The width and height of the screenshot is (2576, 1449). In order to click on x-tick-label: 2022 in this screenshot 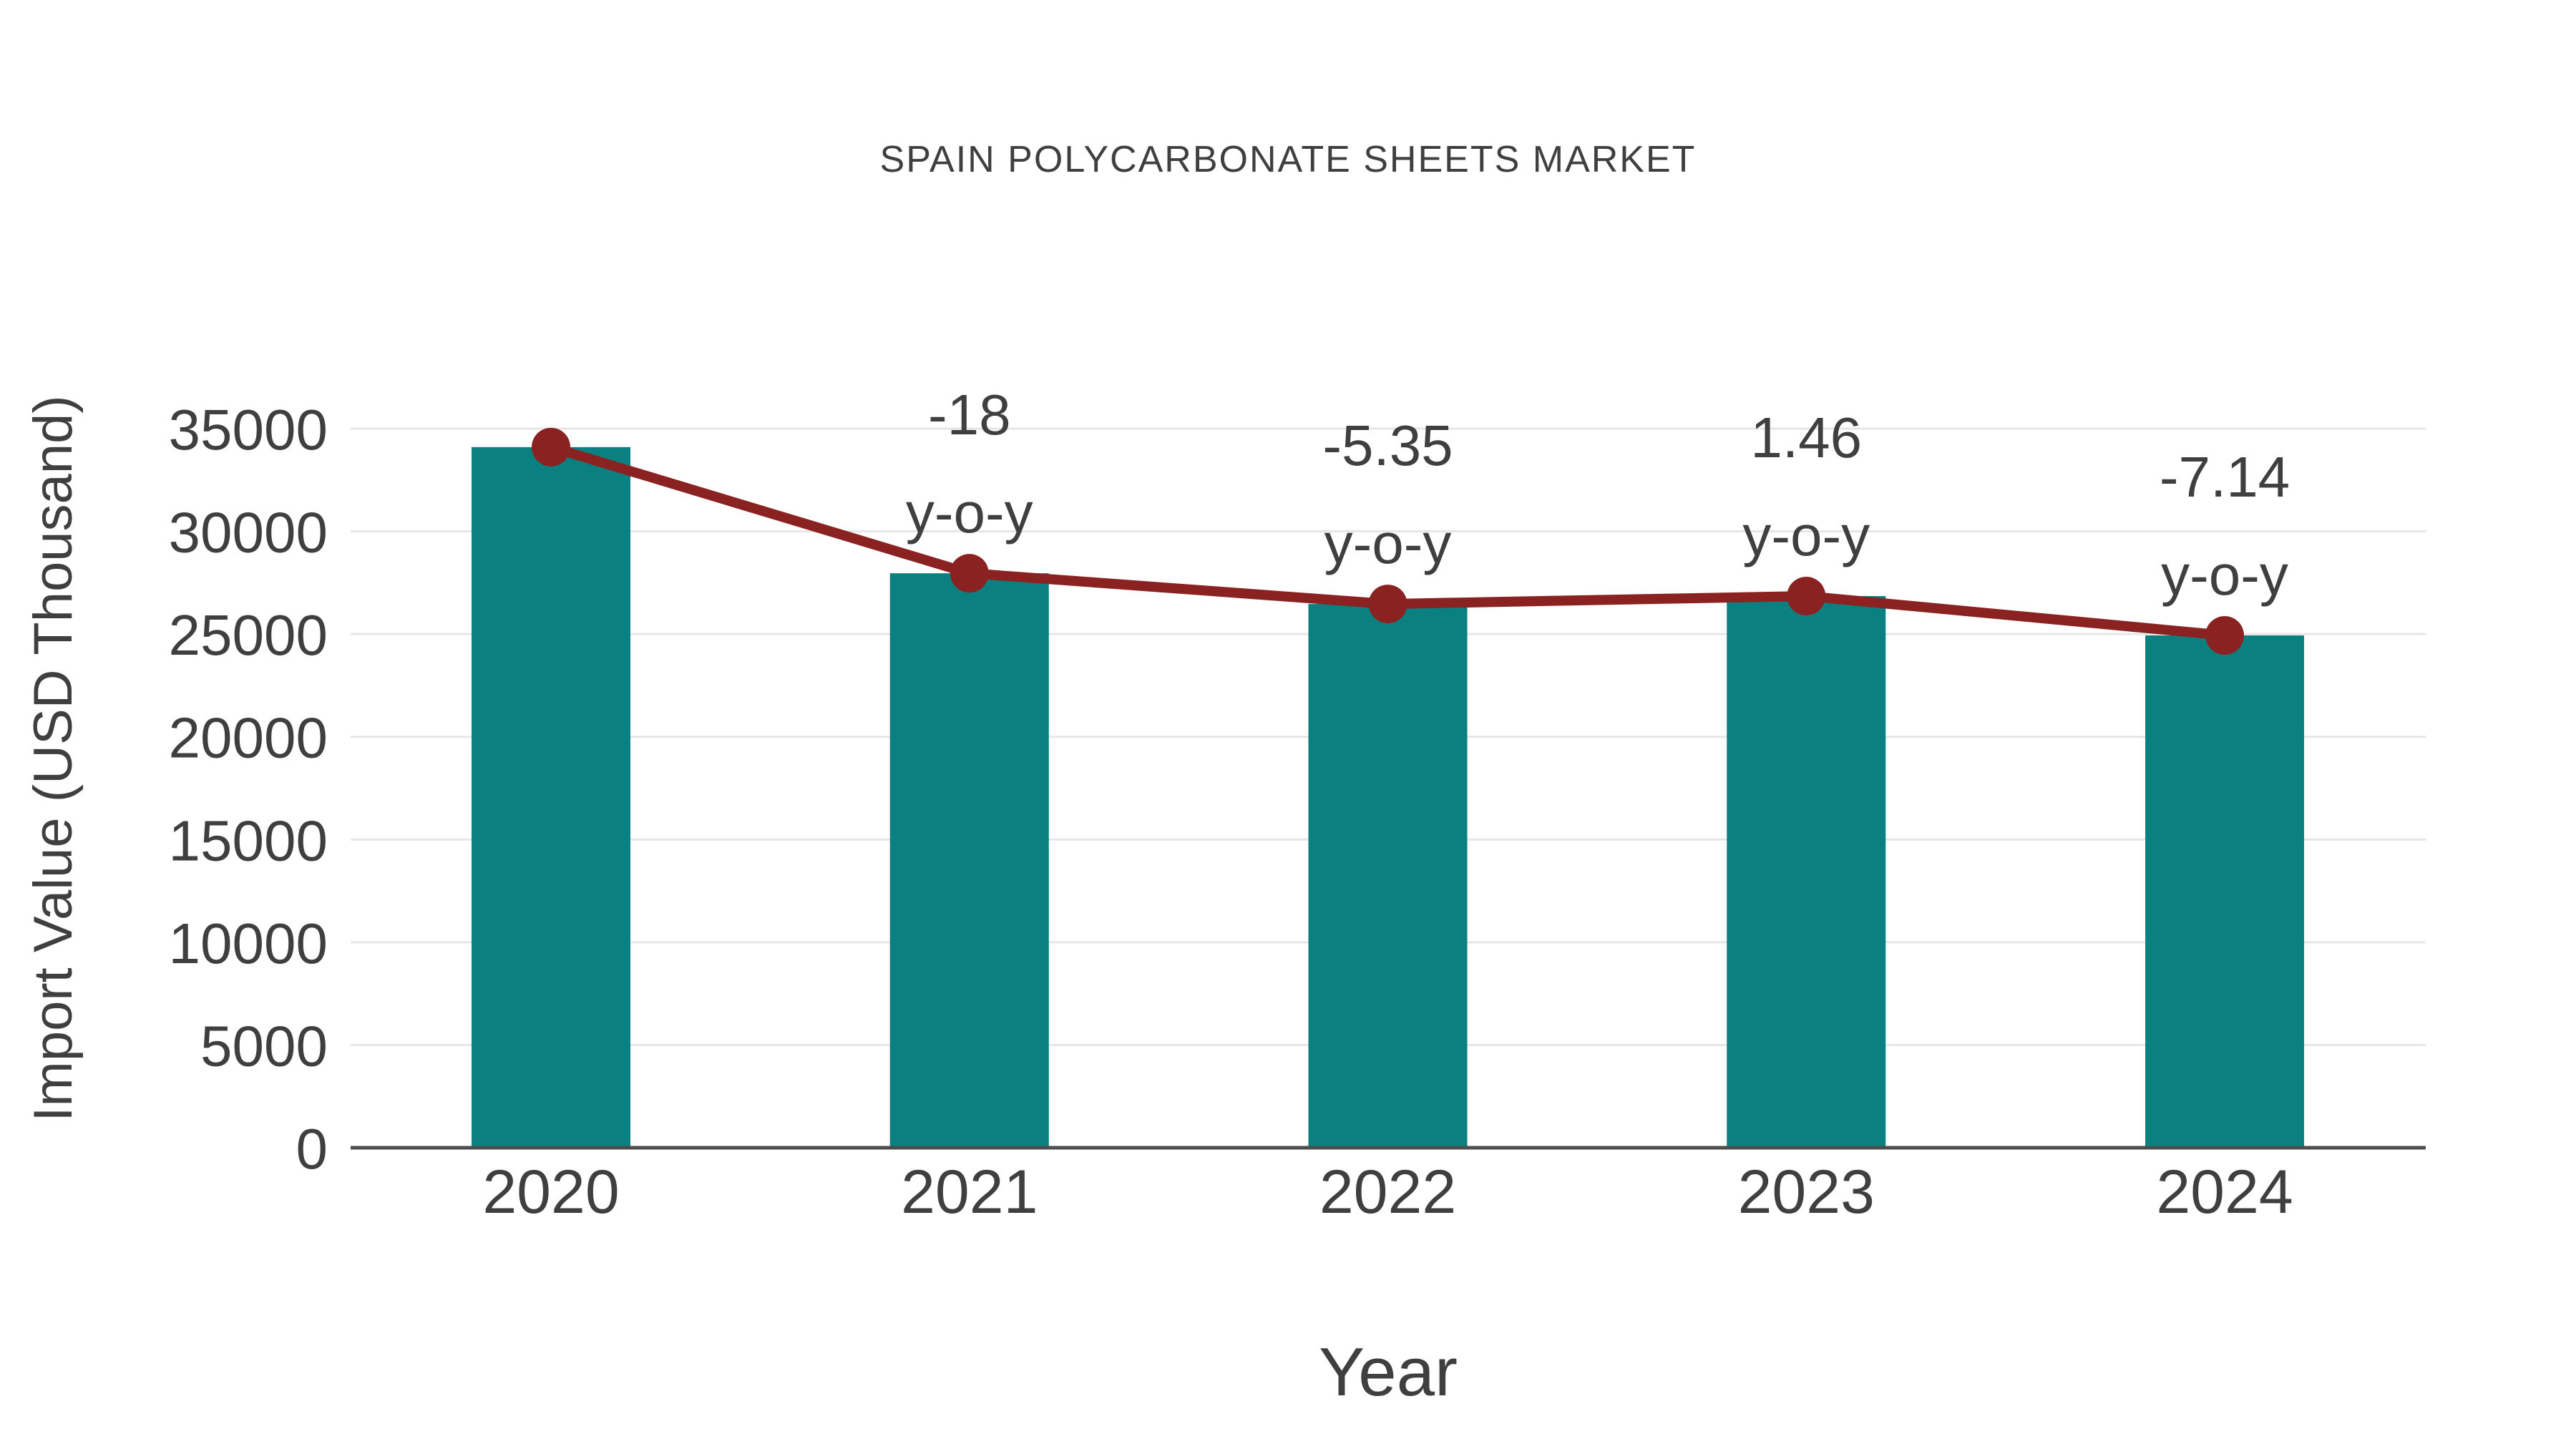, I will do `click(1387, 1192)`.